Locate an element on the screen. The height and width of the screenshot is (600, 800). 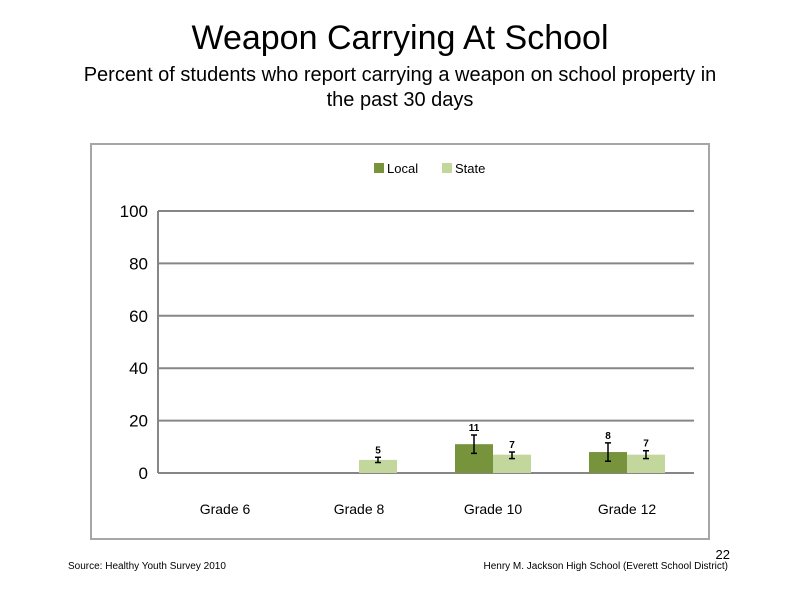
page-number: 22 is located at coordinates (722, 554).